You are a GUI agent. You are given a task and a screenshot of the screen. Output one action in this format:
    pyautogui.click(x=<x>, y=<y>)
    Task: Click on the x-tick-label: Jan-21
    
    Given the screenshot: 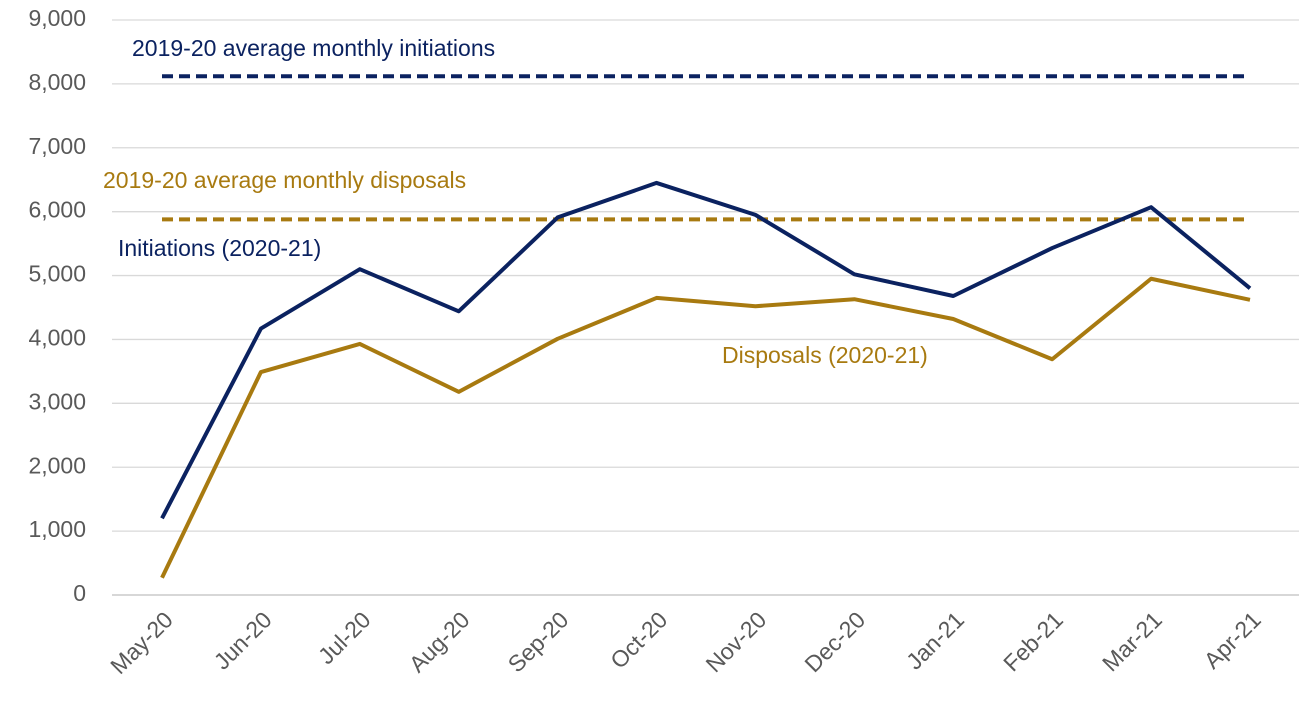 What is the action you would take?
    pyautogui.click(x=935, y=640)
    